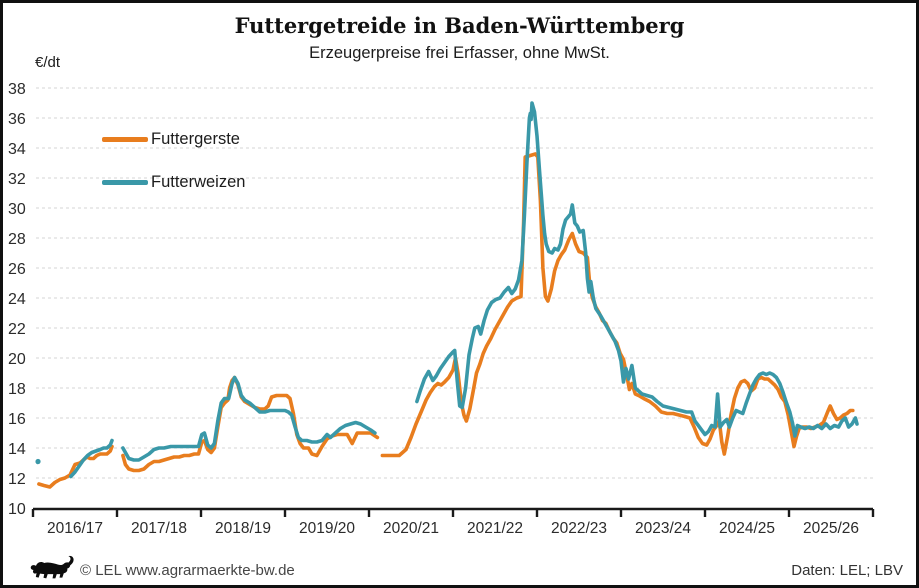  Describe the element at coordinates (831, 528) in the screenshot. I see `x-tick-label: 2025/26` at that location.